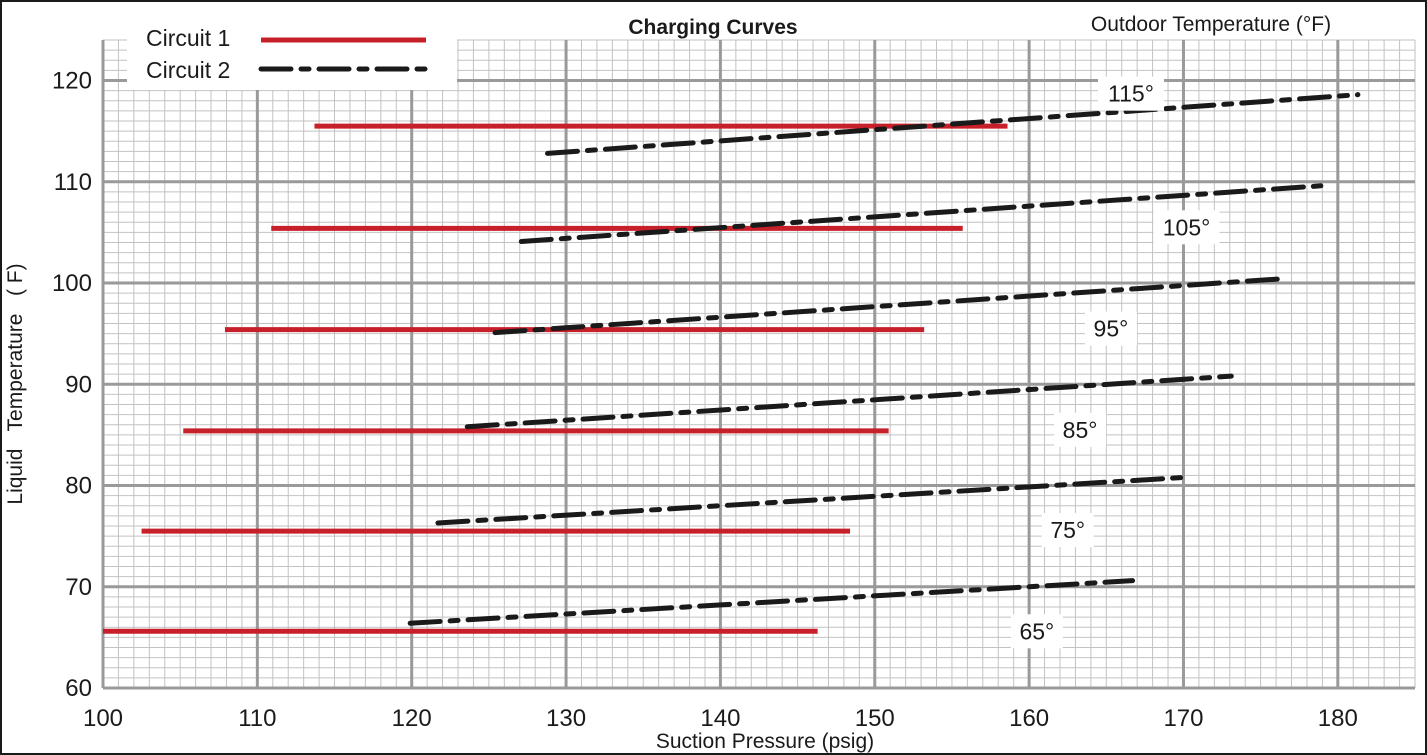 This screenshot has width=1427, height=755. I want to click on y-tick-label: 90, so click(78, 384).